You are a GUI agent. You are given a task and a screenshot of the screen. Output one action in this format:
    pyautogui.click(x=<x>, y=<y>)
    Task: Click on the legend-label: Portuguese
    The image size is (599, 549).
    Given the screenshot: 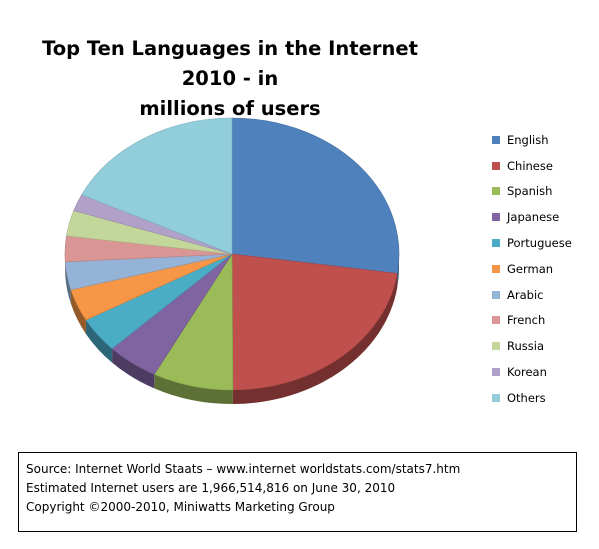 What is the action you would take?
    pyautogui.click(x=539, y=243)
    